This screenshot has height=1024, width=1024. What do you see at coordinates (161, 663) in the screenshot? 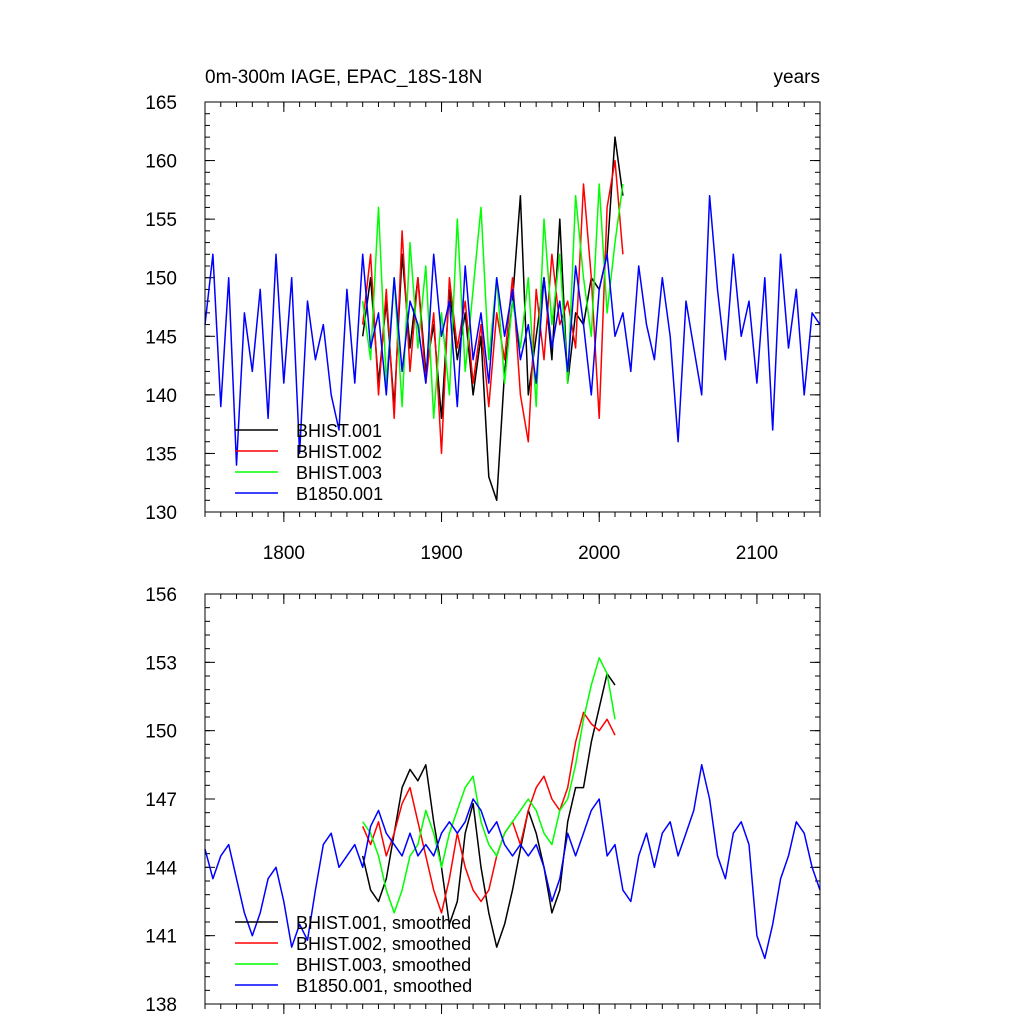
I see `bottom-ytick-label: 153` at bounding box center [161, 663].